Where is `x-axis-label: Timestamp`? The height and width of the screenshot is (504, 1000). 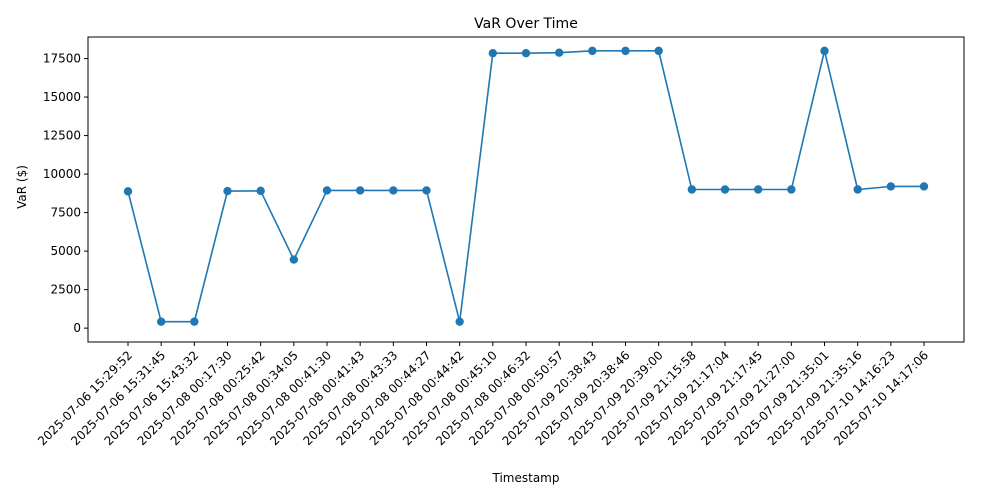
x-axis-label: Timestamp is located at coordinates (526, 478).